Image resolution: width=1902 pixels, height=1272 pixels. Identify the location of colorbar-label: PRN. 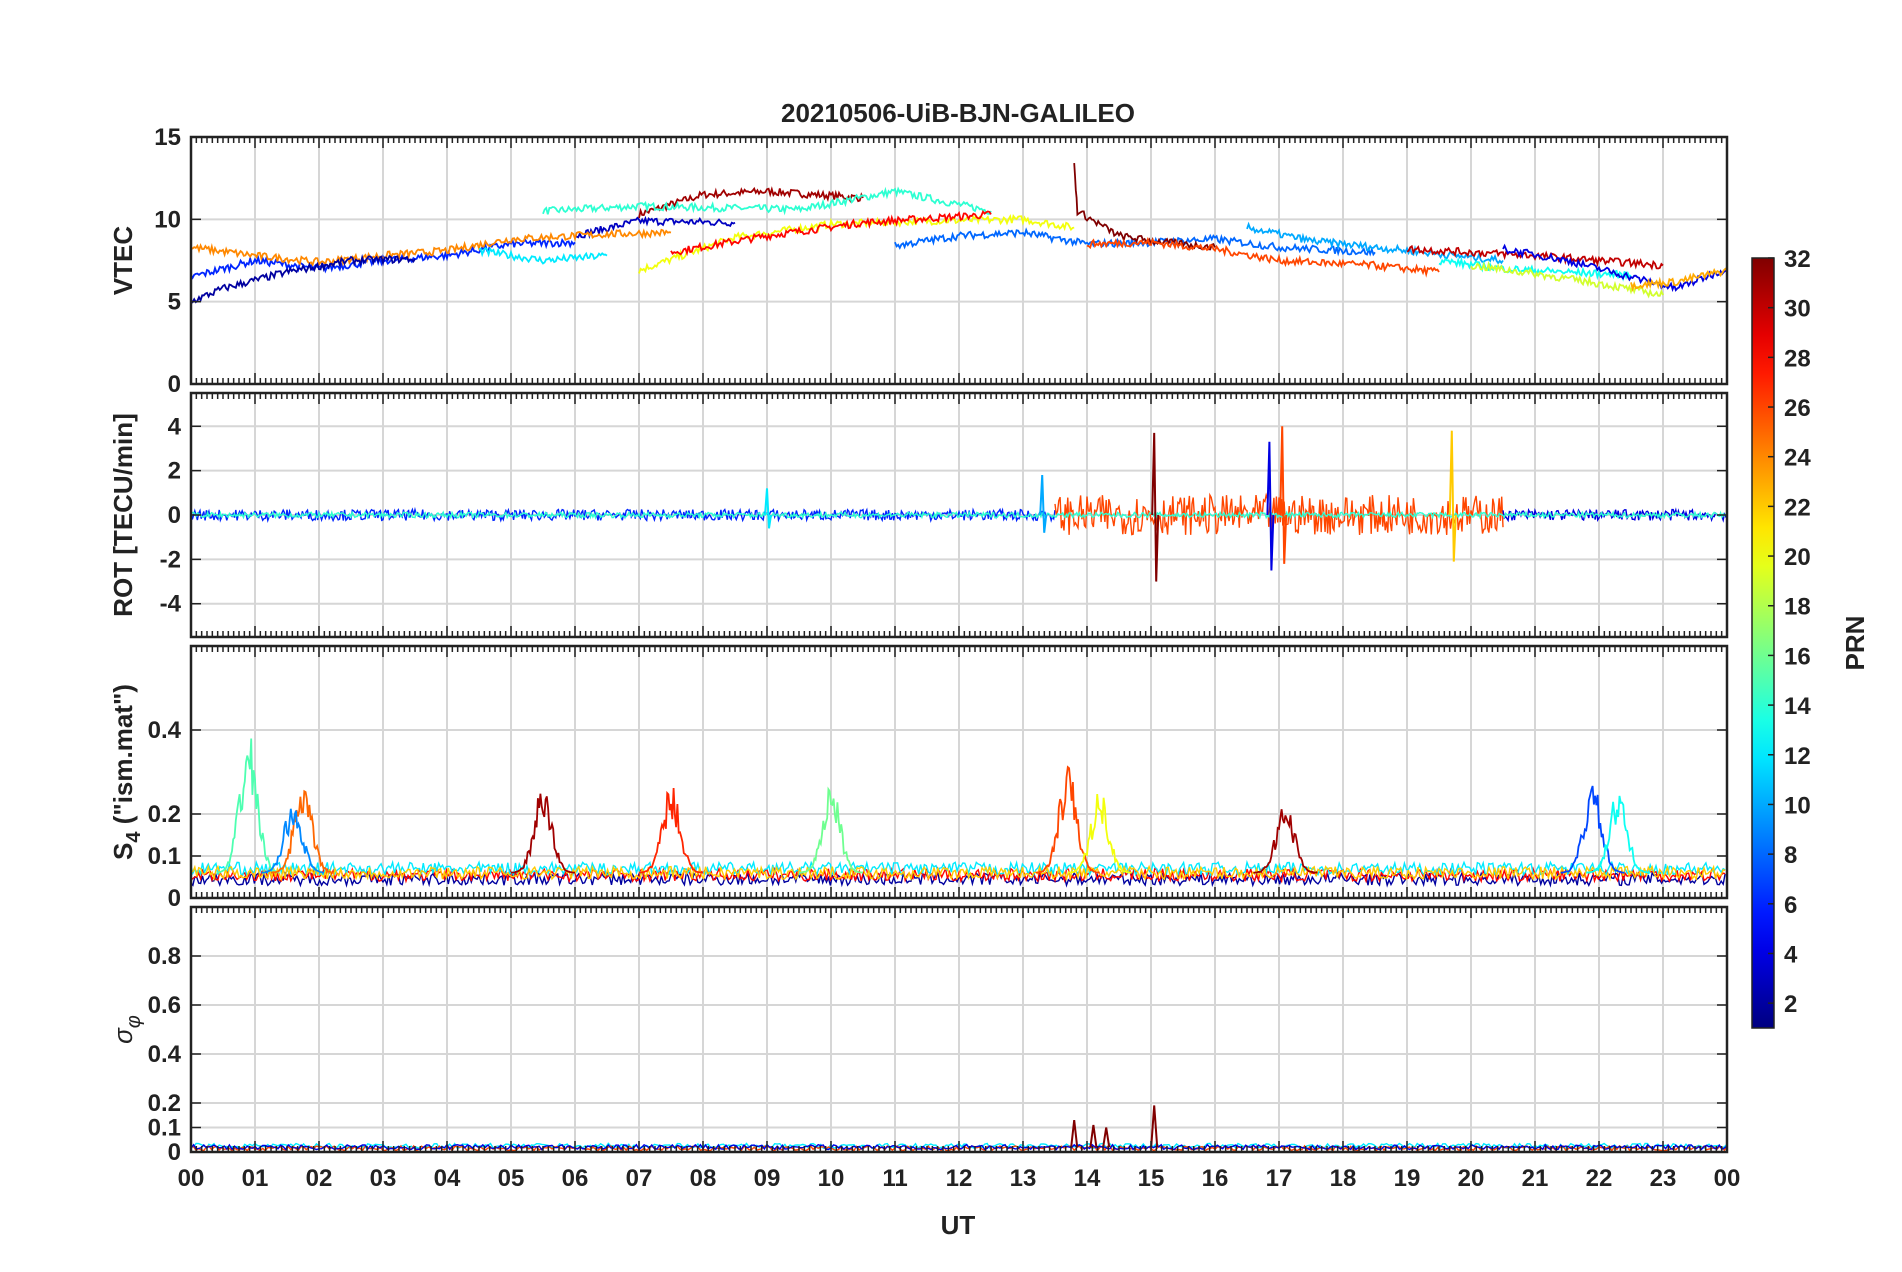
(1855, 643).